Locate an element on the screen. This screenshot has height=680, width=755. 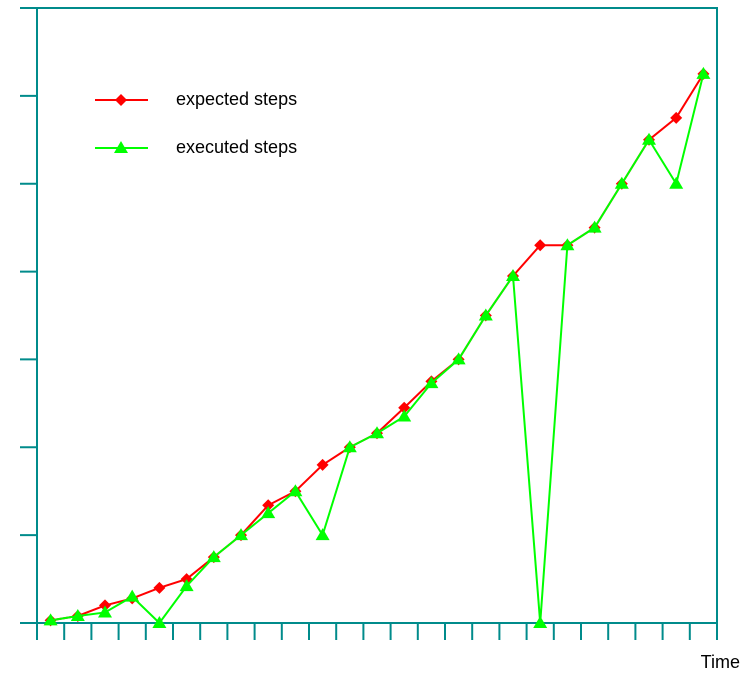
x-axis-label: Time is located at coordinates (720, 662).